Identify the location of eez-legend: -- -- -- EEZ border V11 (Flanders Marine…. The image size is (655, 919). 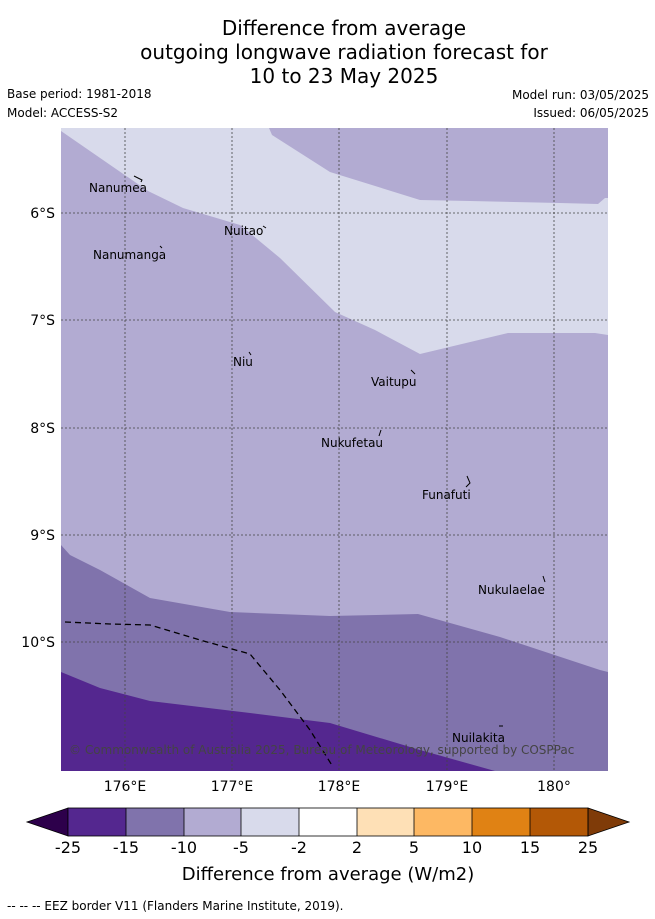
(175, 906).